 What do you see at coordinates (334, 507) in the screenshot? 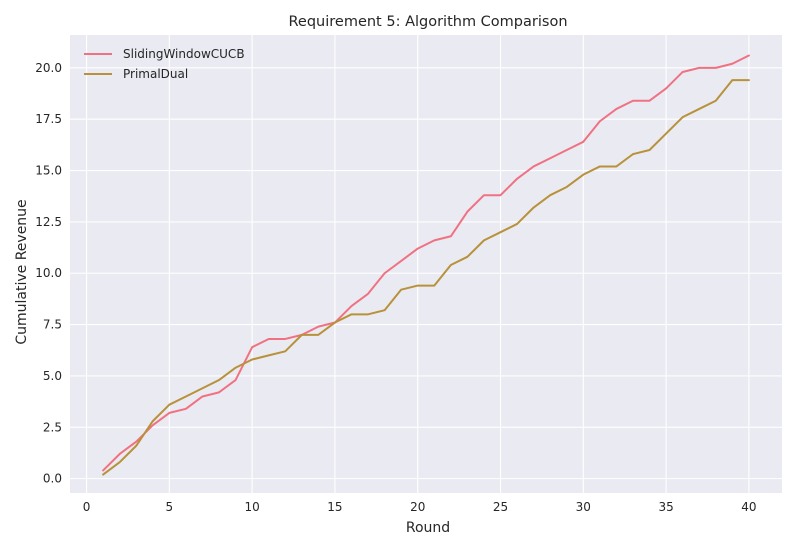
I see `x-tick-label: 15` at bounding box center [334, 507].